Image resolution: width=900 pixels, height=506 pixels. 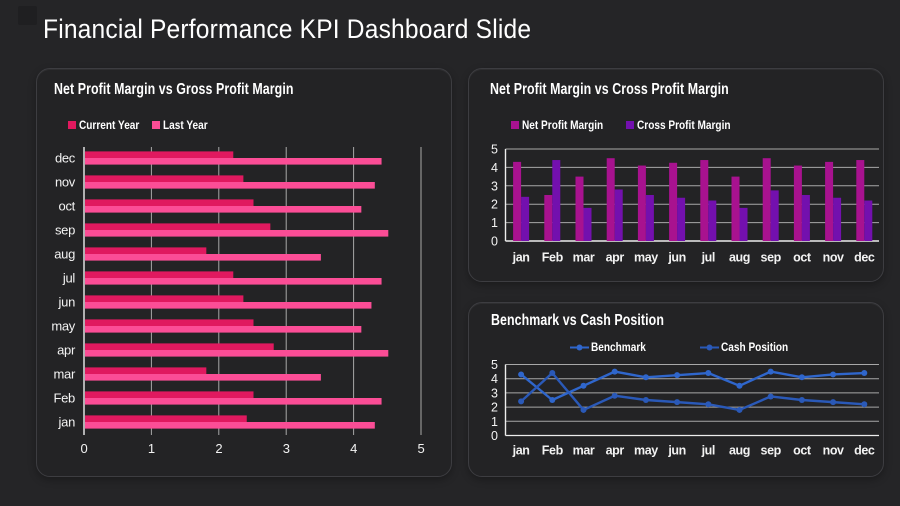 I want to click on legend-label-last-year: Last Year, so click(x=185, y=125).